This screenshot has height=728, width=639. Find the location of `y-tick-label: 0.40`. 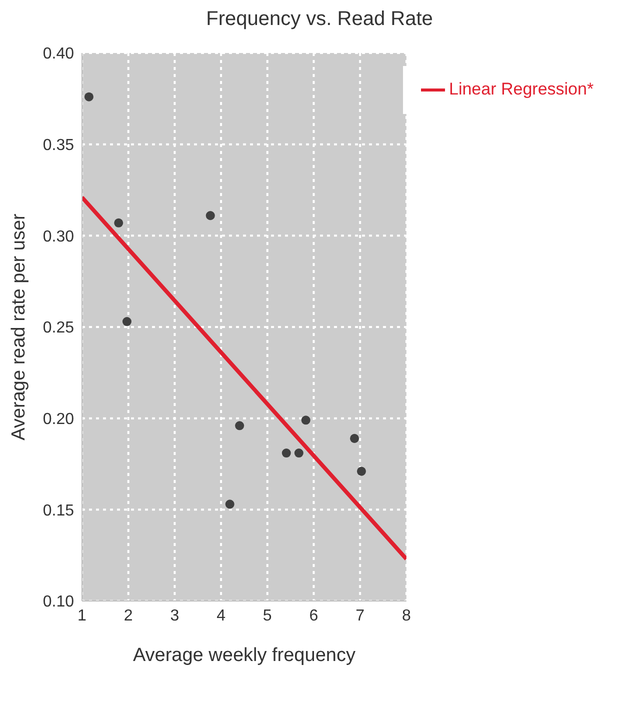

y-tick-label: 0.40 is located at coordinates (58, 54).